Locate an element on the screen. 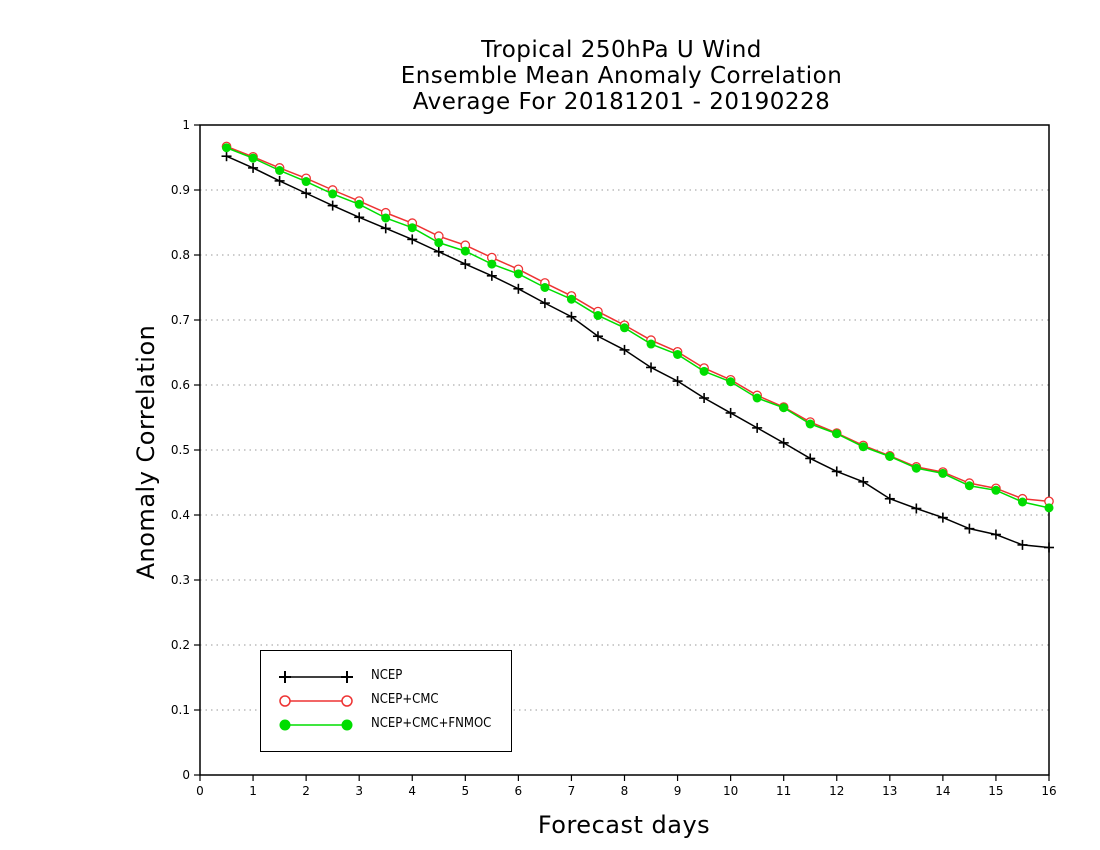 The height and width of the screenshot is (850, 1100). y-tick-label: 0.3 is located at coordinates (180, 580).